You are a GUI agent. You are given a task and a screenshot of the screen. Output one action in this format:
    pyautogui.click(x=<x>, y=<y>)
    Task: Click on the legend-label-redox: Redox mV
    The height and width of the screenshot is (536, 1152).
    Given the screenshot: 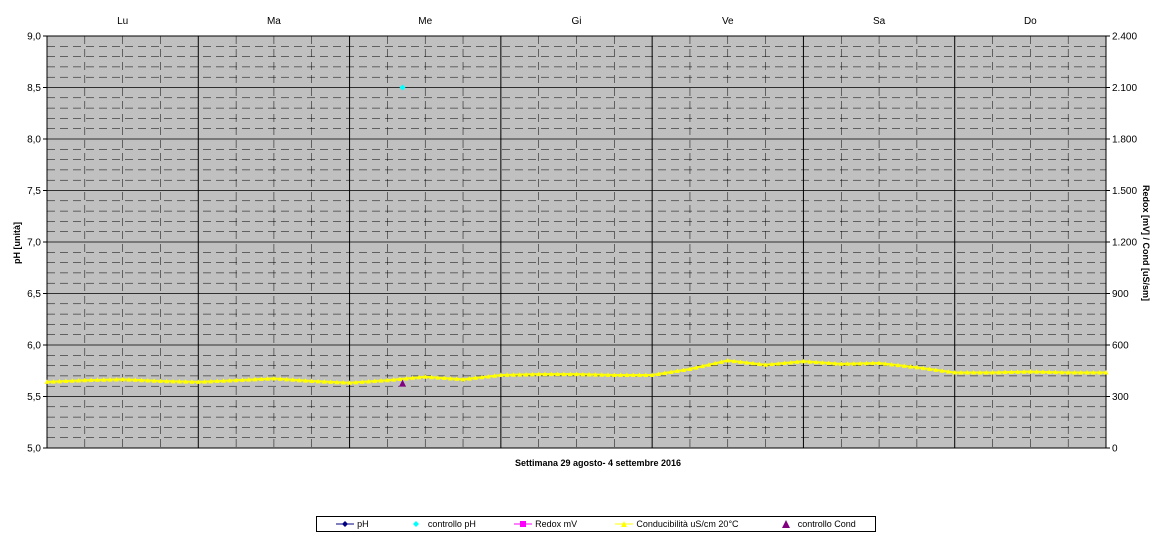 What is the action you would take?
    pyautogui.click(x=556, y=524)
    